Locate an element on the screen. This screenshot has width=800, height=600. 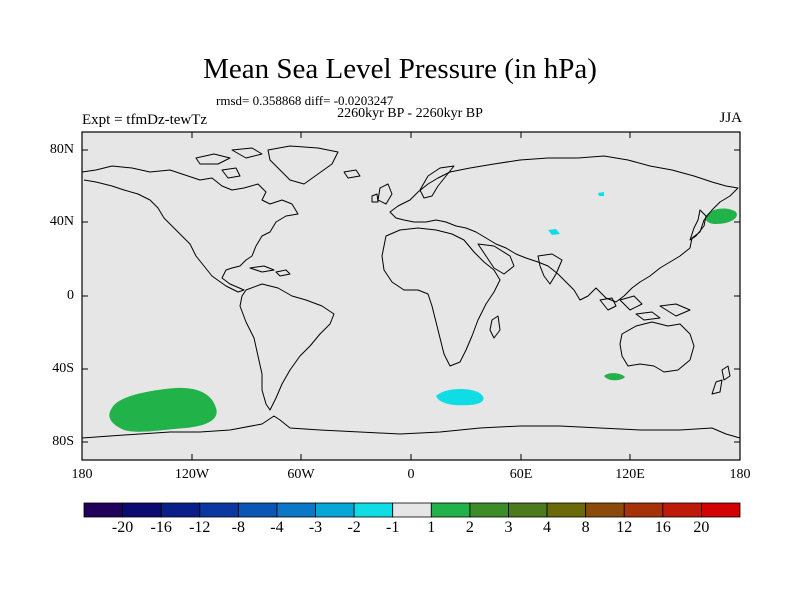
coast-new-zealand is located at coordinates (721, 380).